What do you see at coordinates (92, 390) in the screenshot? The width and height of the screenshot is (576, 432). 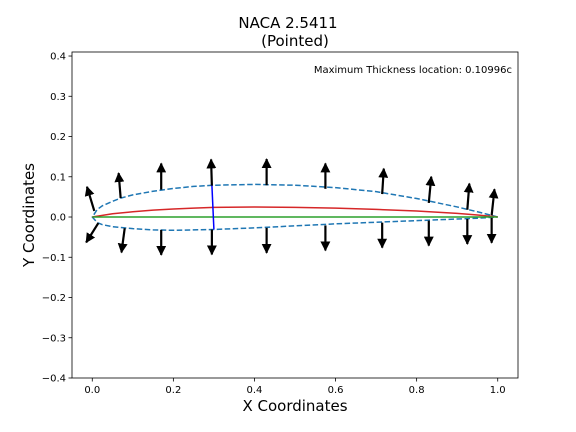 I see `x-tick-label: 0.0` at bounding box center [92, 390].